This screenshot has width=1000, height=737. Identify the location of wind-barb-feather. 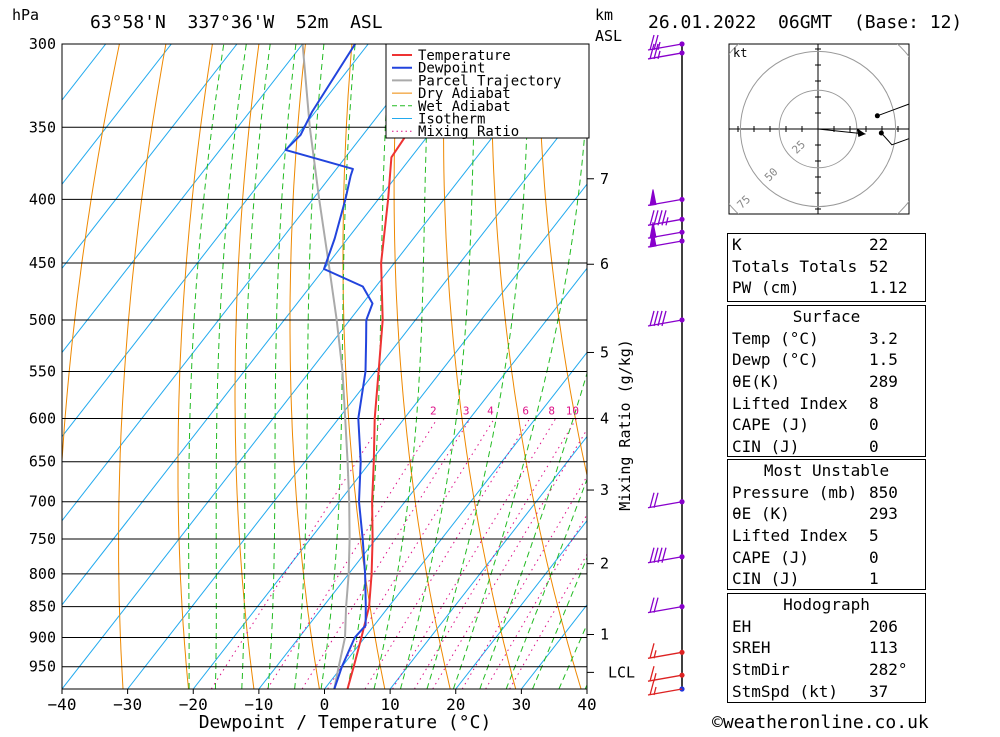
(652, 650).